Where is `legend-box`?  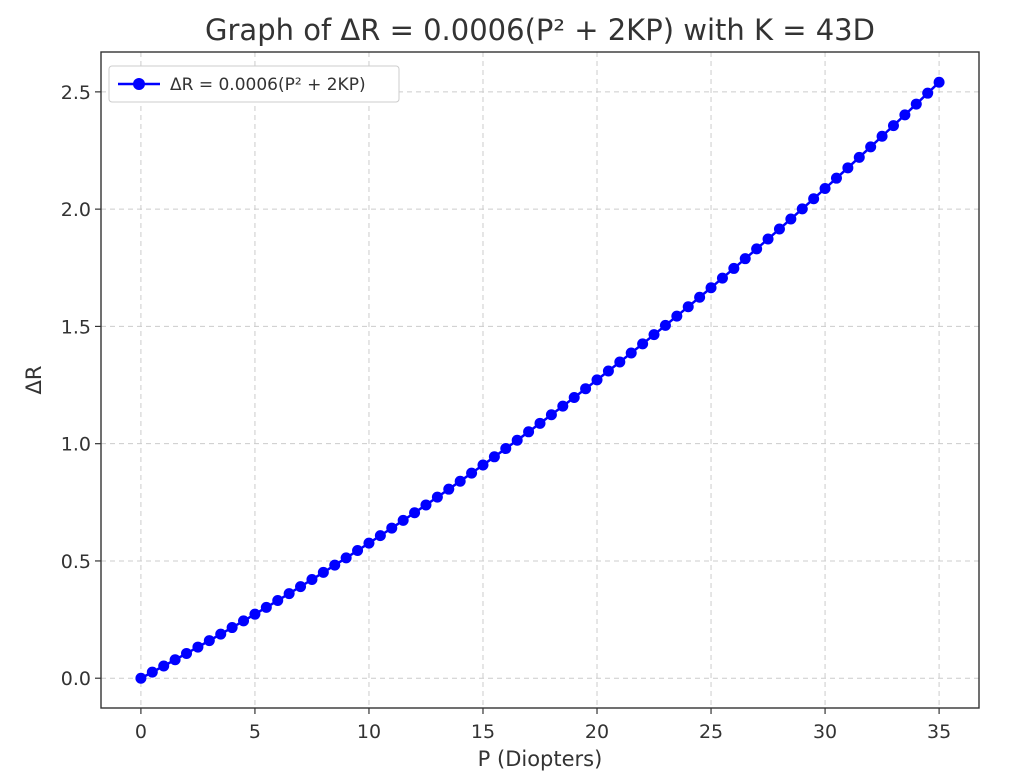 legend-box is located at coordinates (254, 84).